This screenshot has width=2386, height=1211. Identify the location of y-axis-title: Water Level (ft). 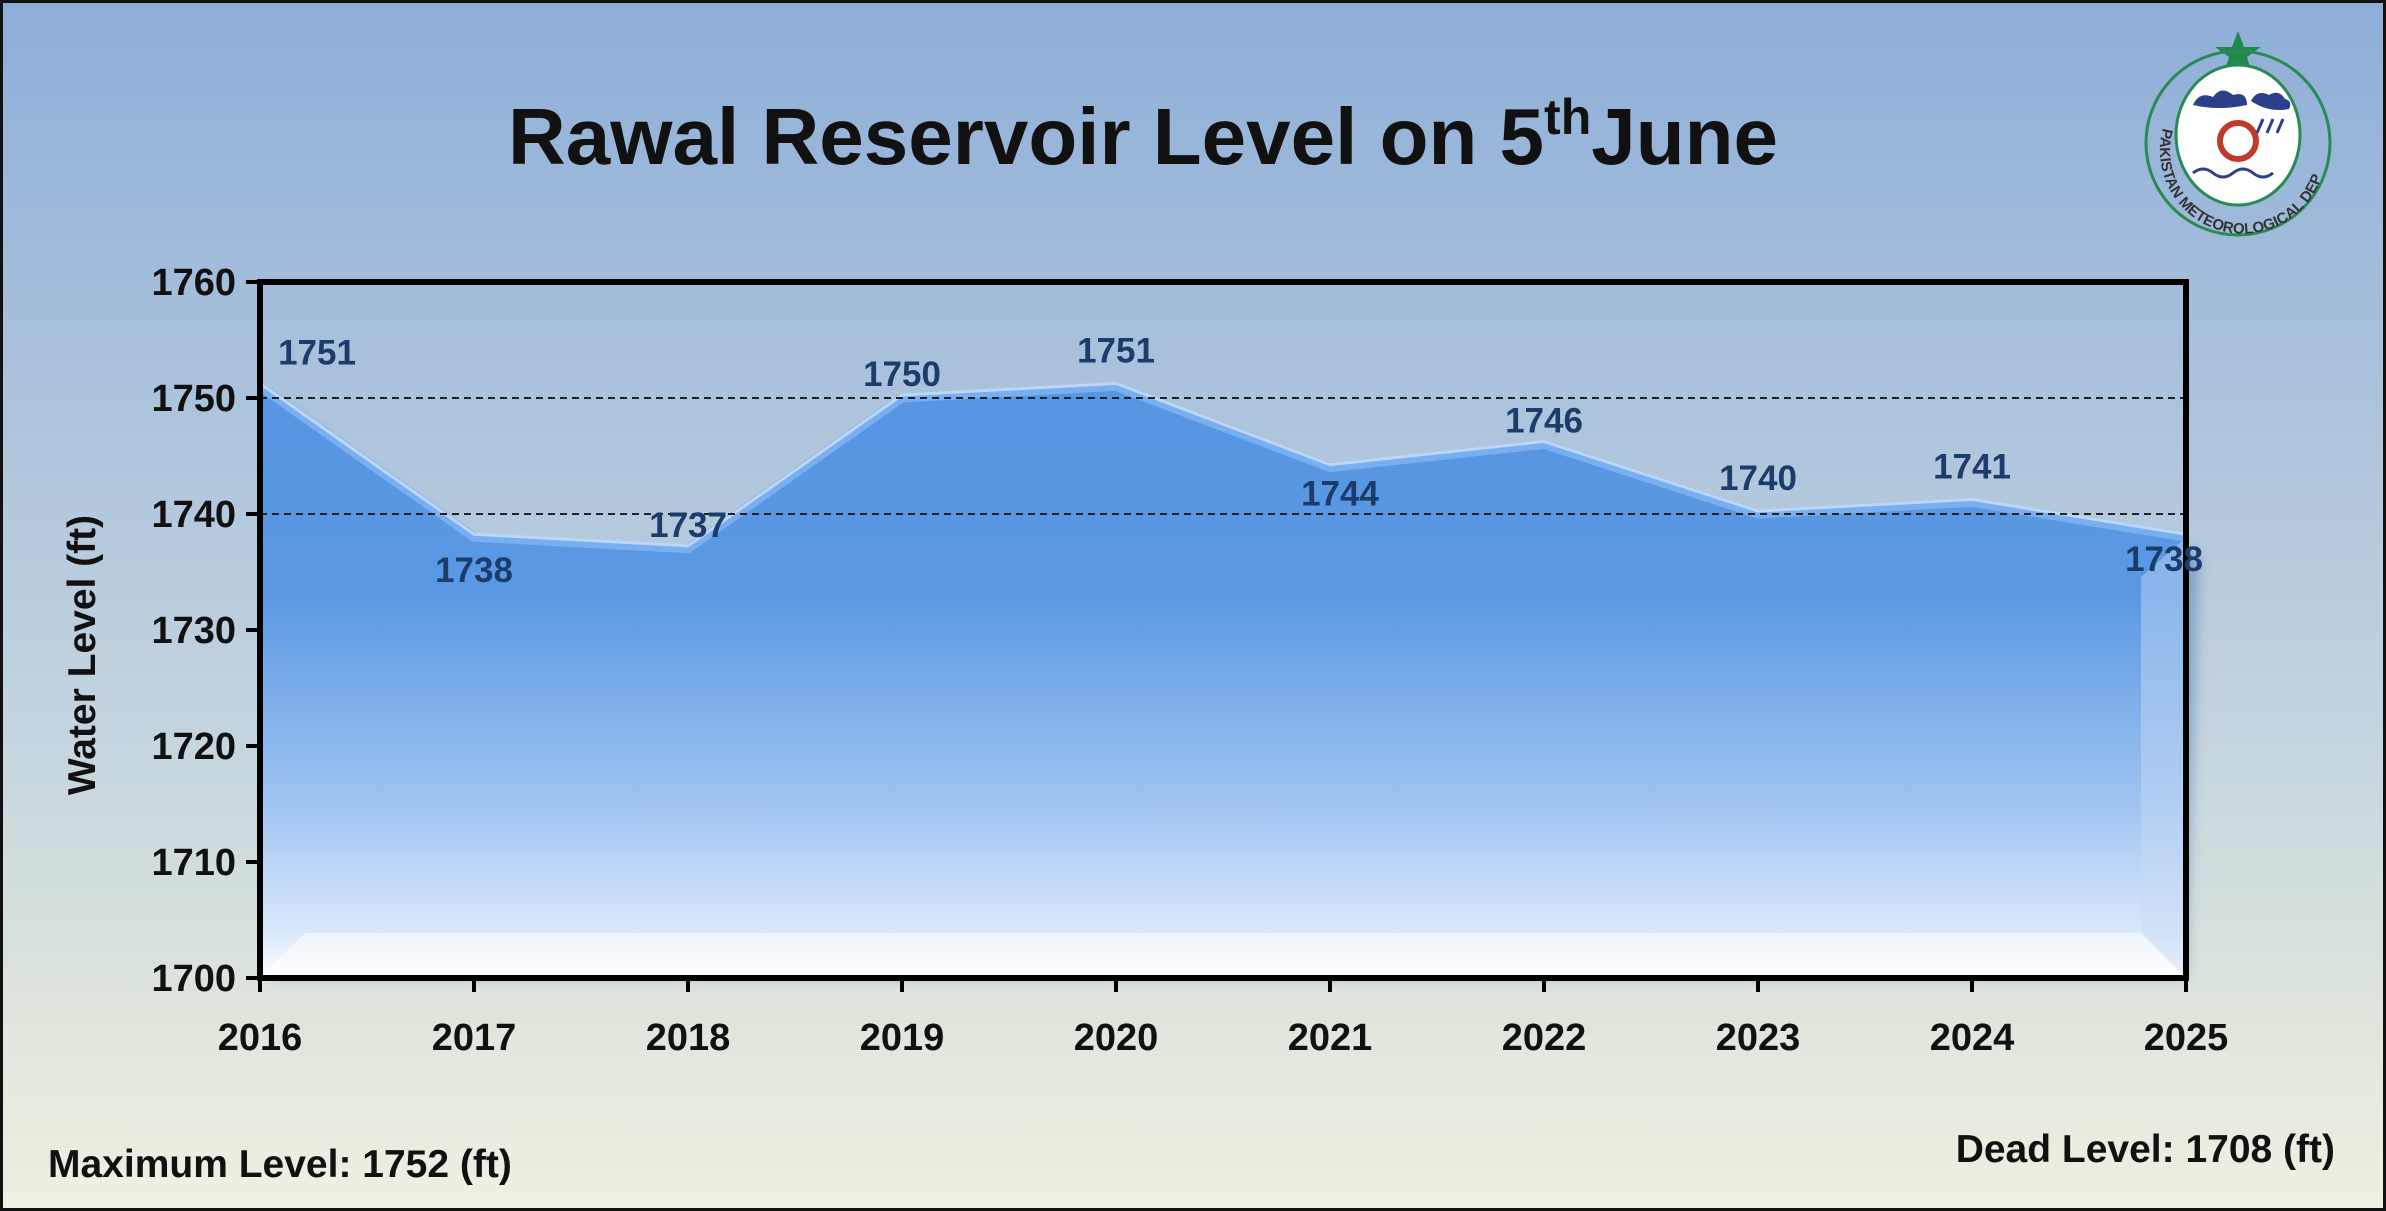
(82, 655).